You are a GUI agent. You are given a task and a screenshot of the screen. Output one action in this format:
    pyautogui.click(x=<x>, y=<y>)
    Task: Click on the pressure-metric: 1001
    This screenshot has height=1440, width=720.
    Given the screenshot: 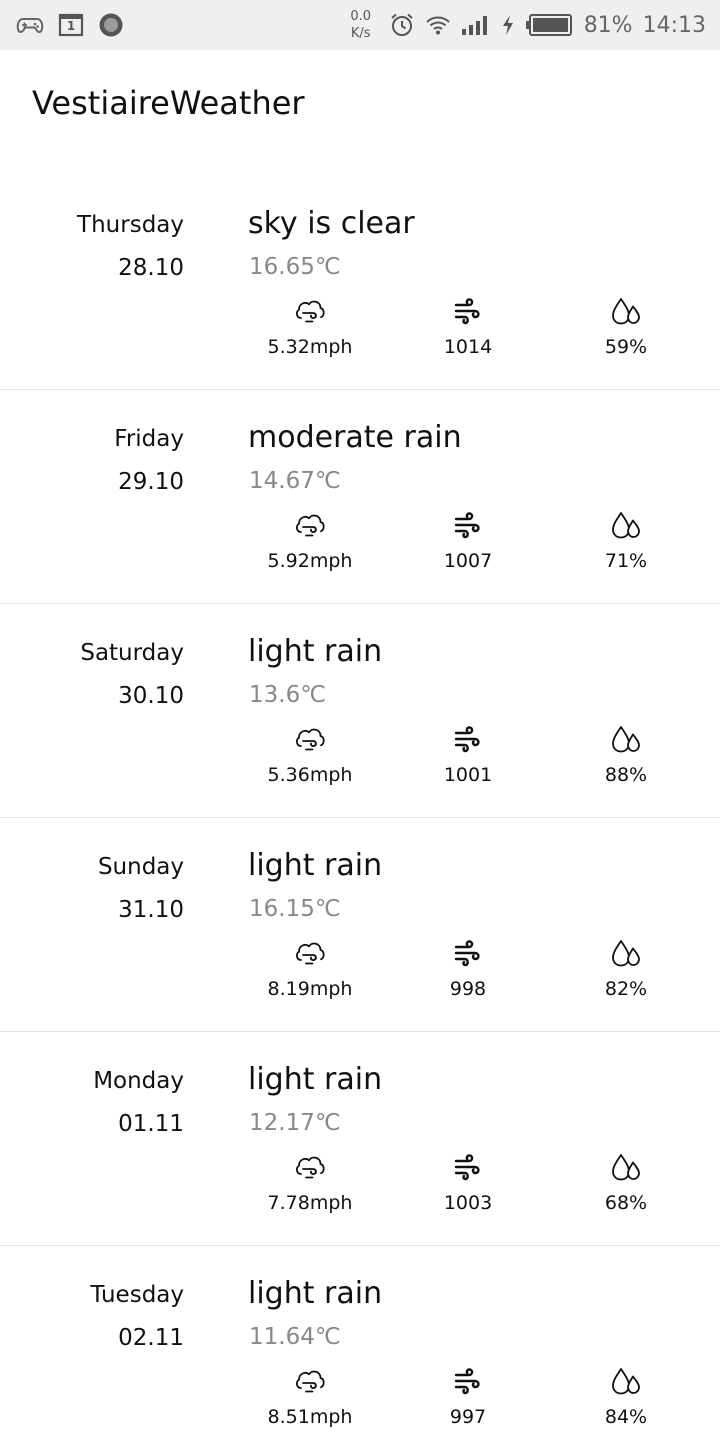 What is the action you would take?
    pyautogui.click(x=468, y=756)
    